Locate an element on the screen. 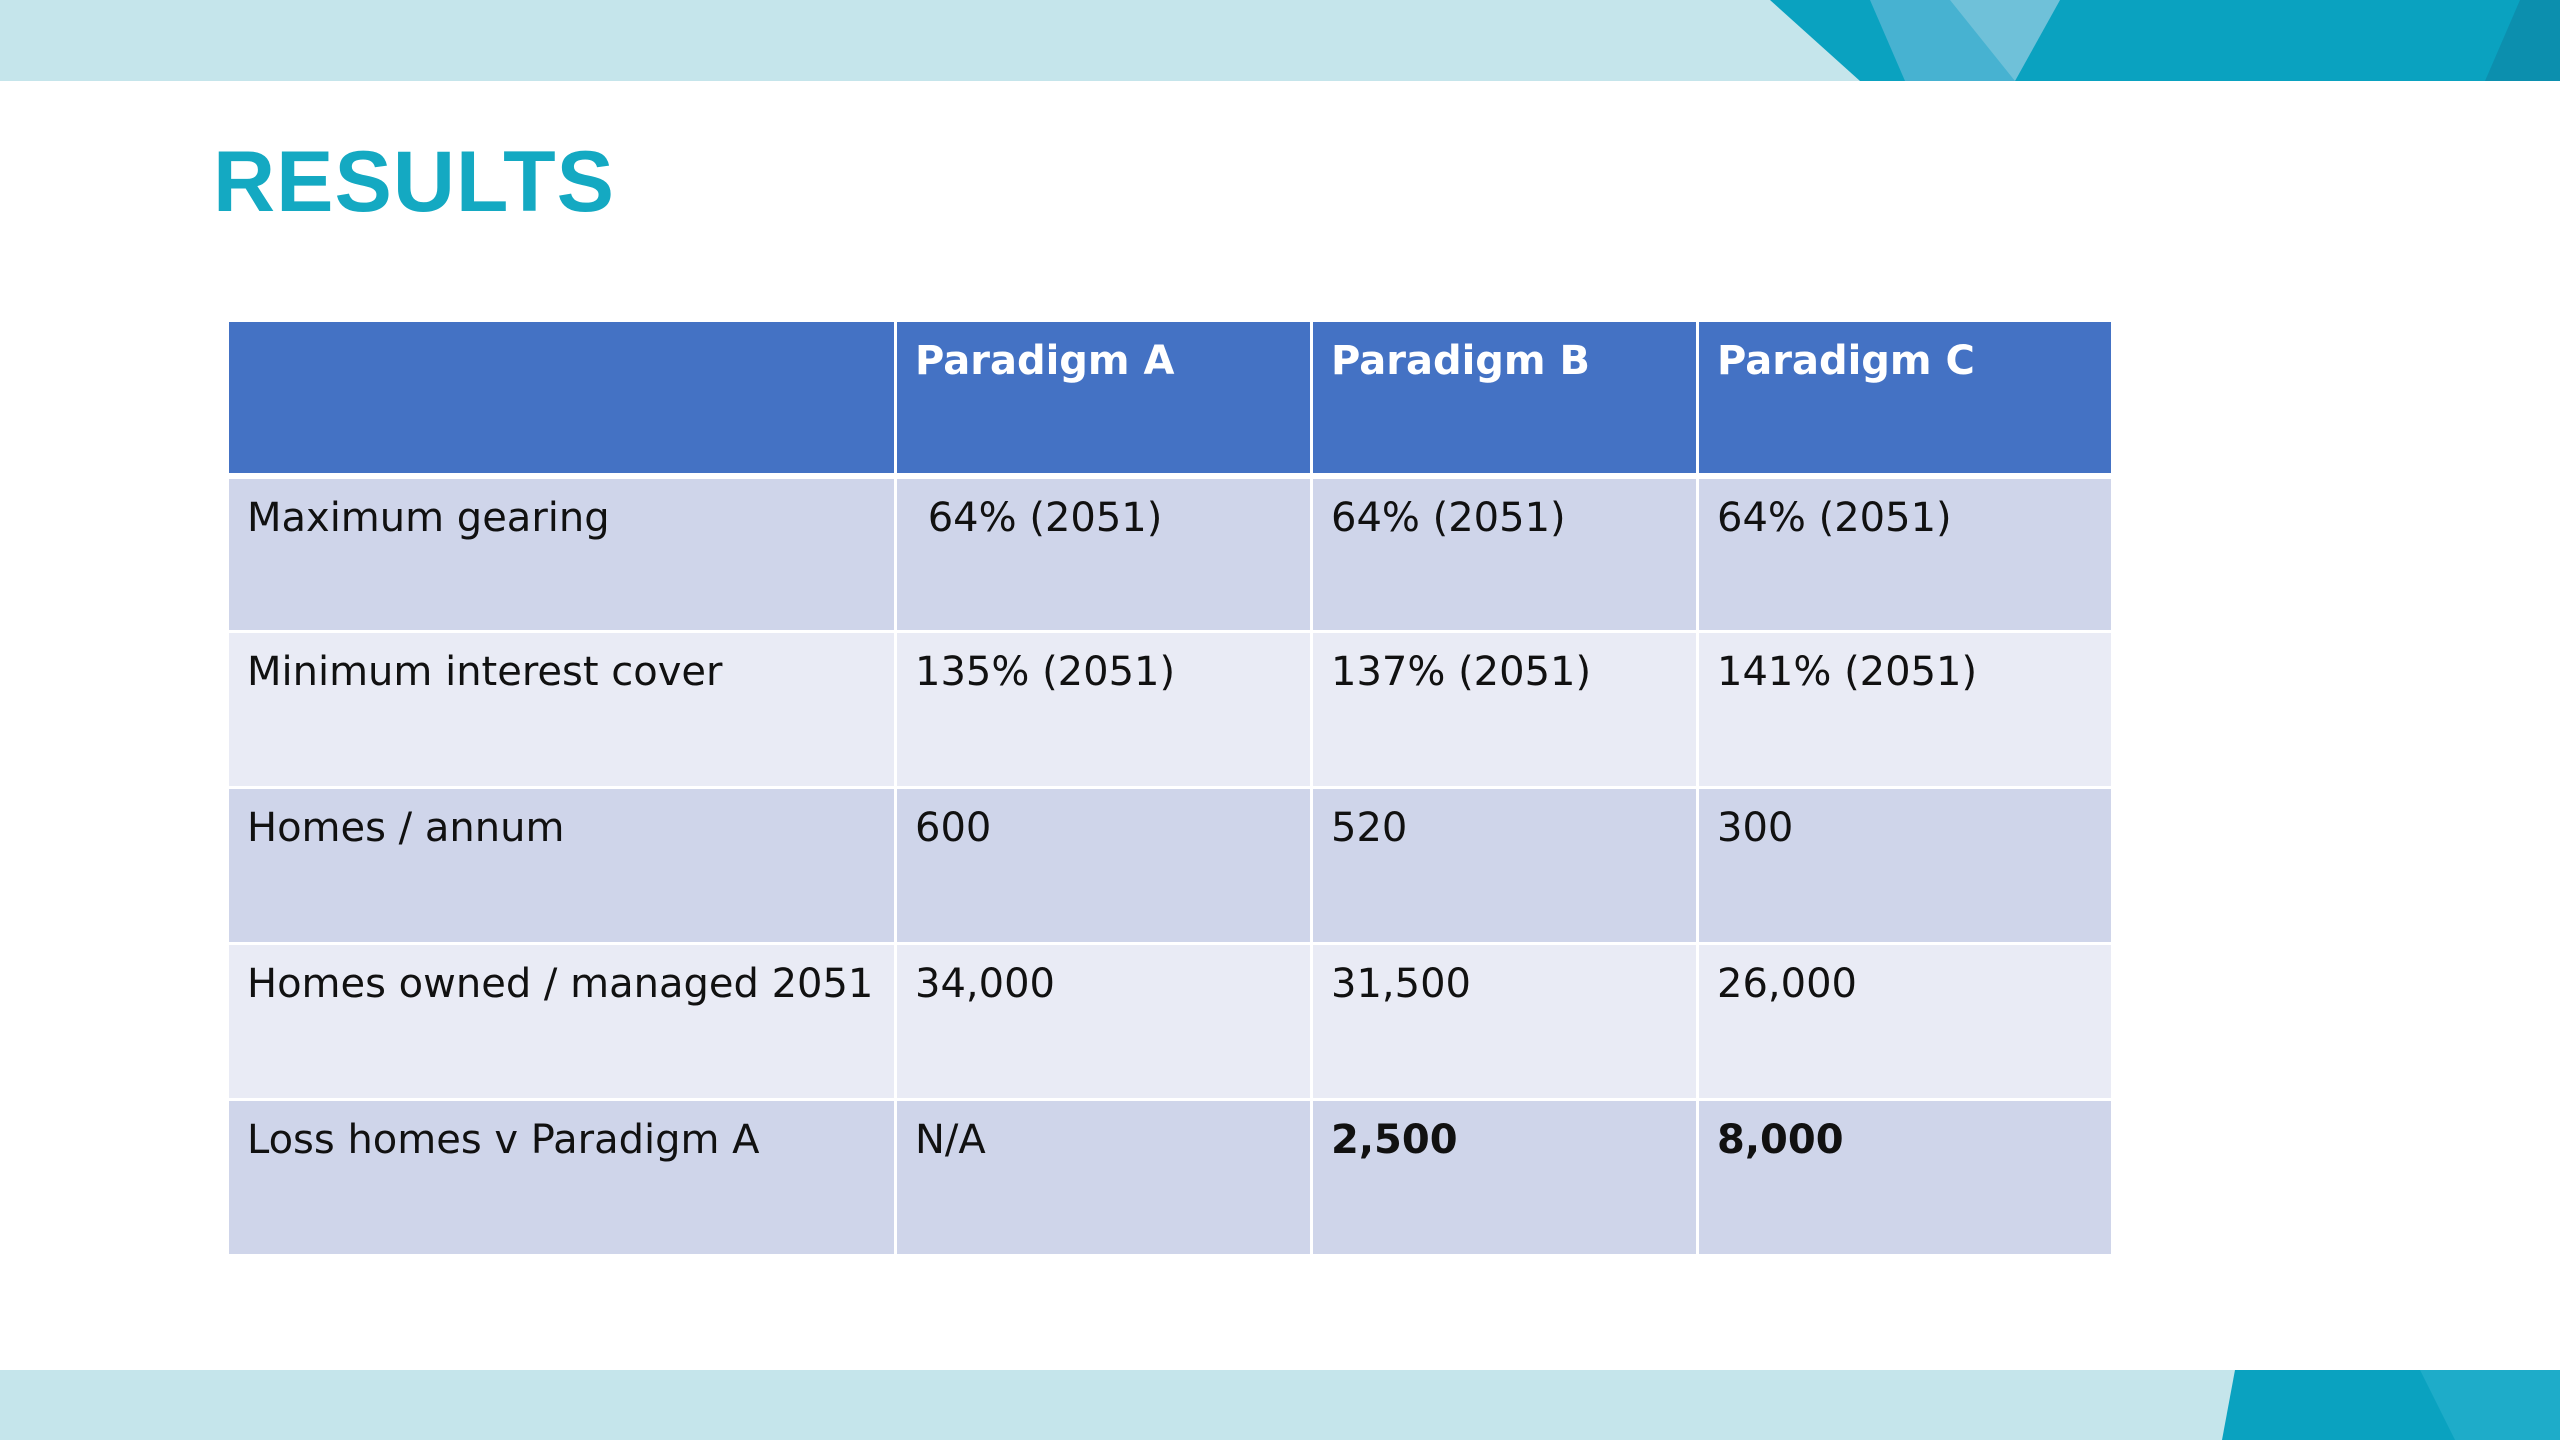  cell-paradigm-c: 8,000 is located at coordinates (1905, 1177).